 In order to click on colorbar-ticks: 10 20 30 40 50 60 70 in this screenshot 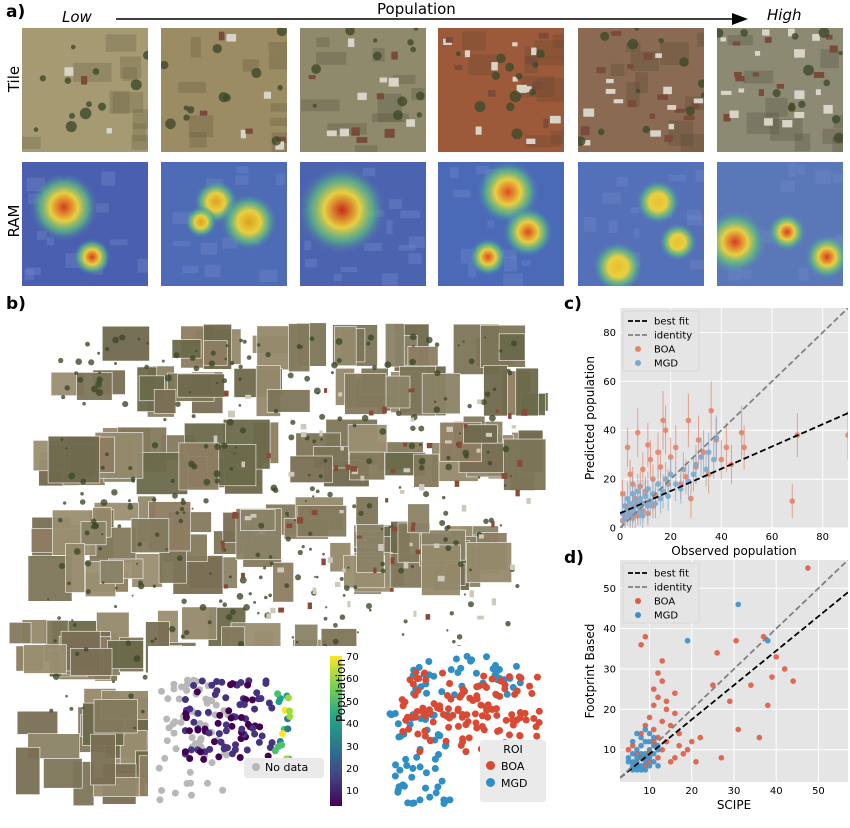, I will do `click(357, 732)`.